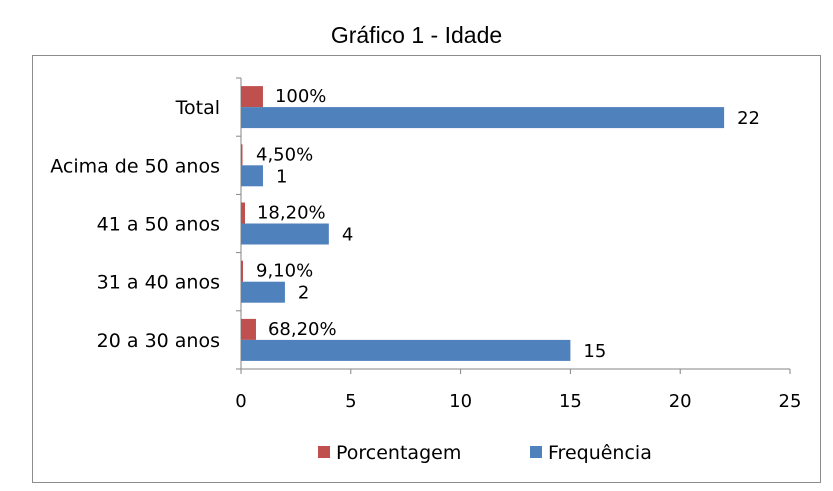 This screenshot has width=833, height=491. I want to click on x-tick-label: 15, so click(570, 401).